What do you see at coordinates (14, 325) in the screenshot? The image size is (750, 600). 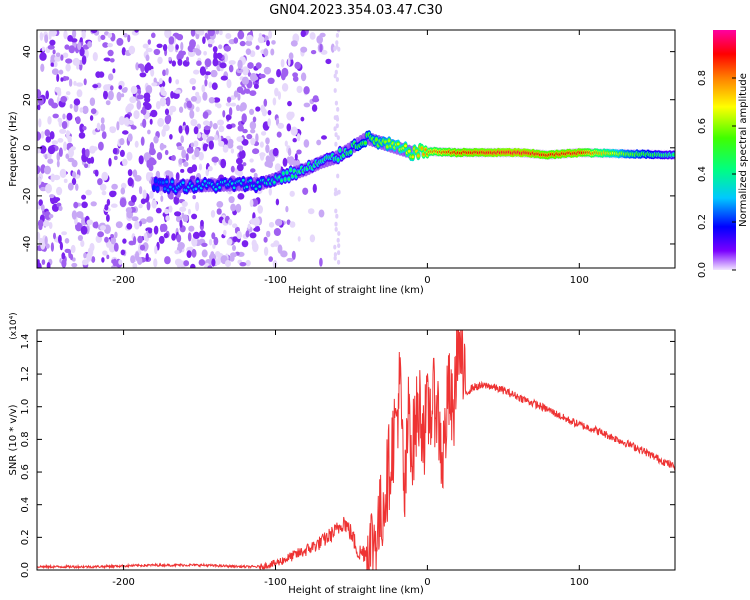 I see `snr-y-multiplier: (x10⁴)` at bounding box center [14, 325].